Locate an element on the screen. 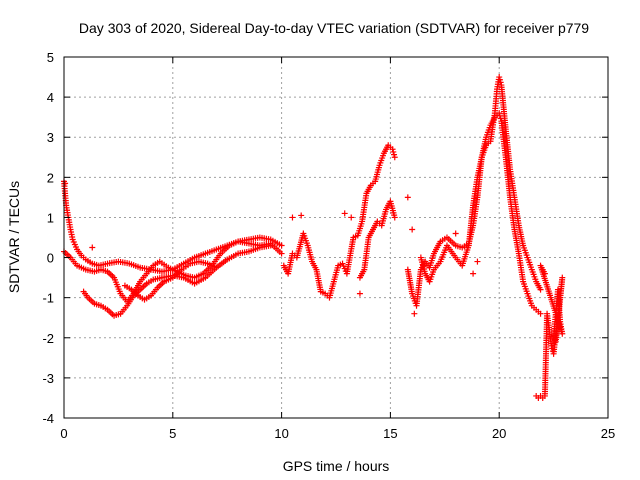 The width and height of the screenshot is (640, 480). data-point-track-b is located at coordinates (281, 253).